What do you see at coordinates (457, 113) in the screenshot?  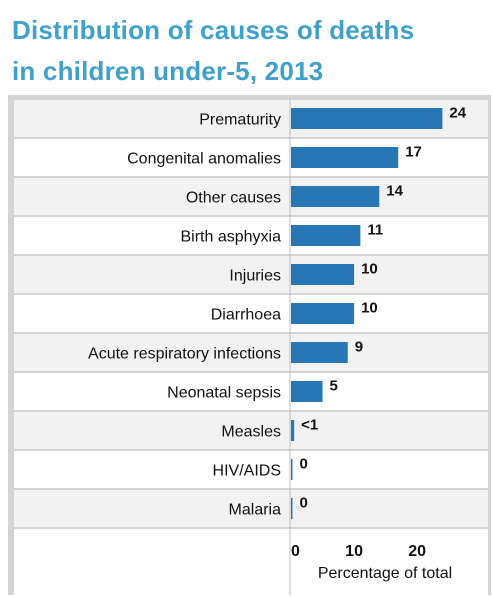 I see `value-label: 24` at bounding box center [457, 113].